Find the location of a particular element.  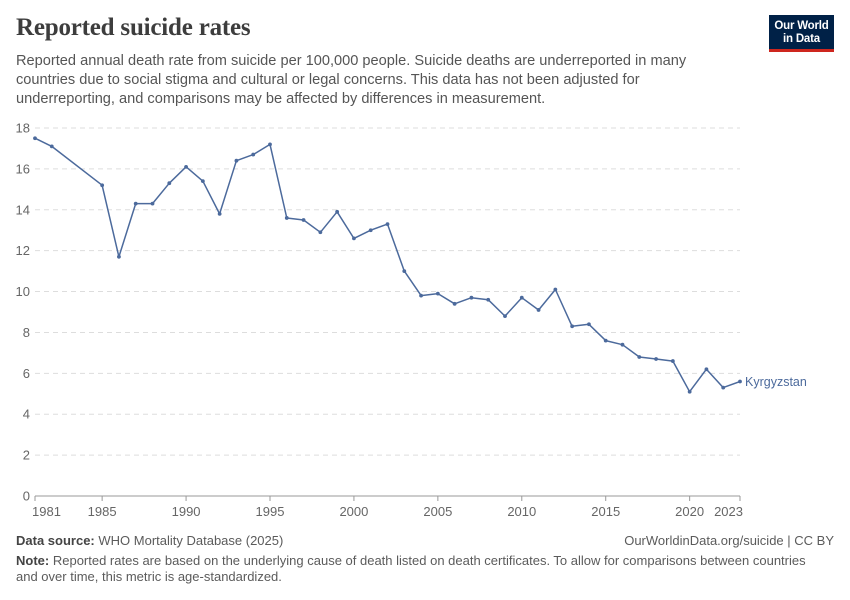

y-tick-label: 12 is located at coordinates (23, 250).